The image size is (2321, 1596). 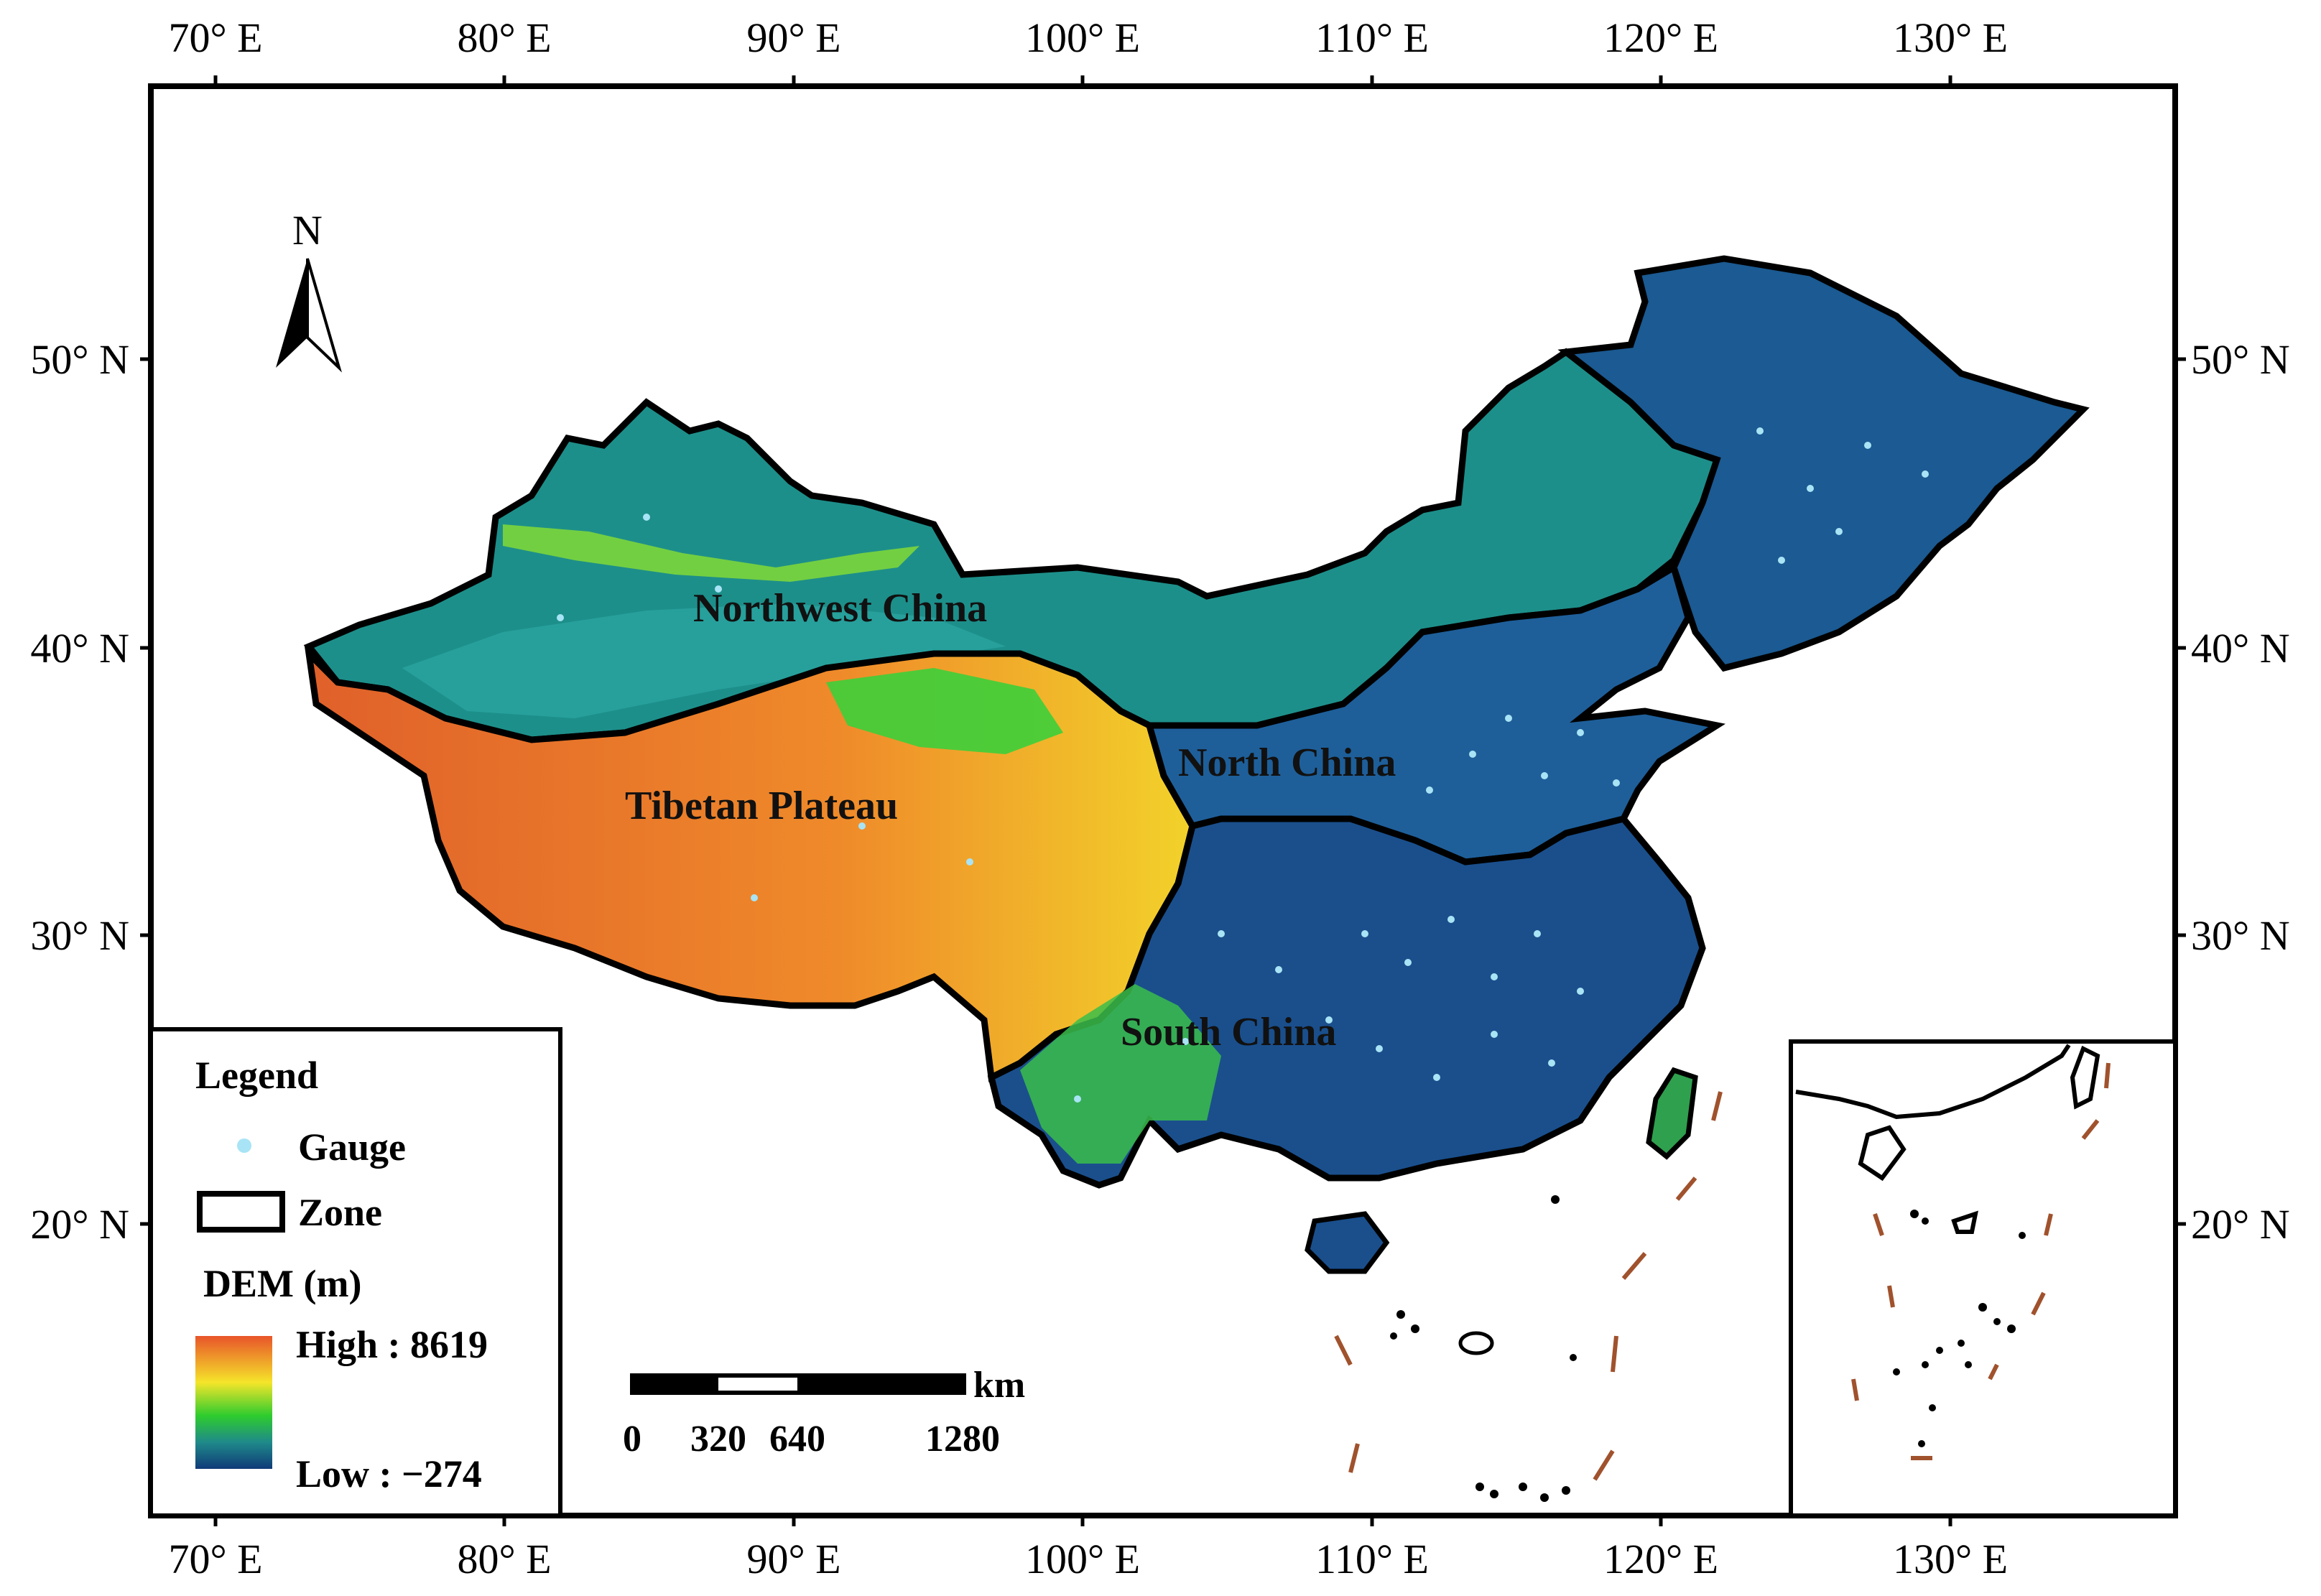 What do you see at coordinates (999, 1385) in the screenshot?
I see `scale-unit: km` at bounding box center [999, 1385].